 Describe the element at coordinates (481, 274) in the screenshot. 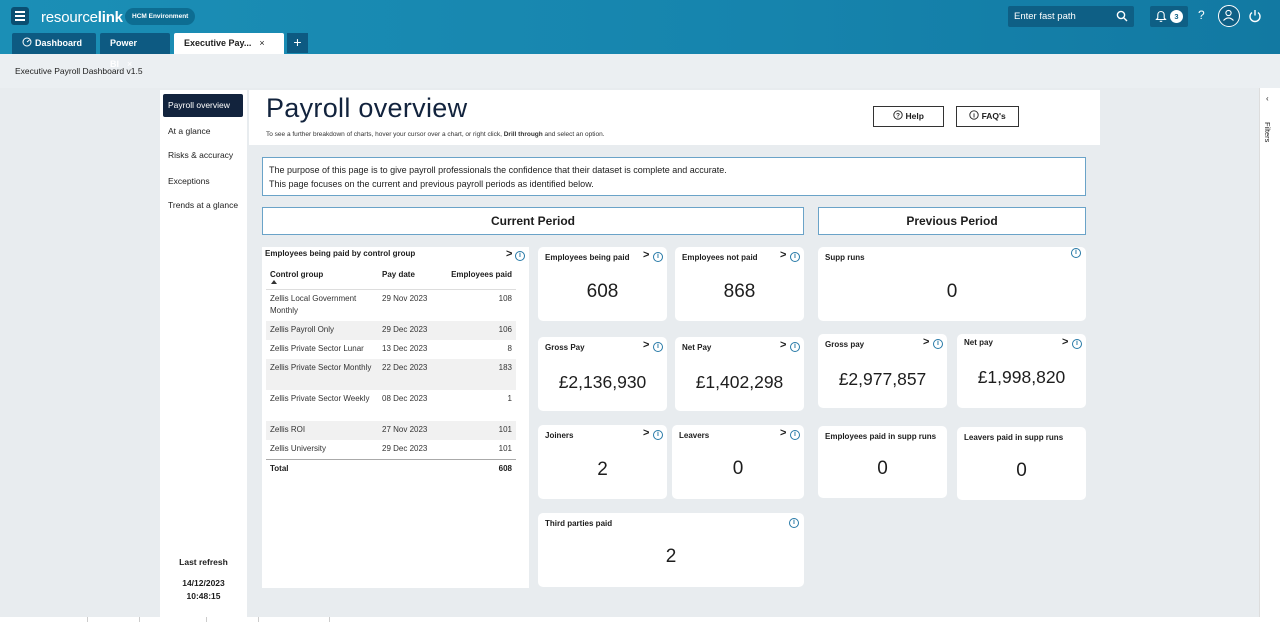

I see `column-header-employees-paid: Employees paid` at that location.